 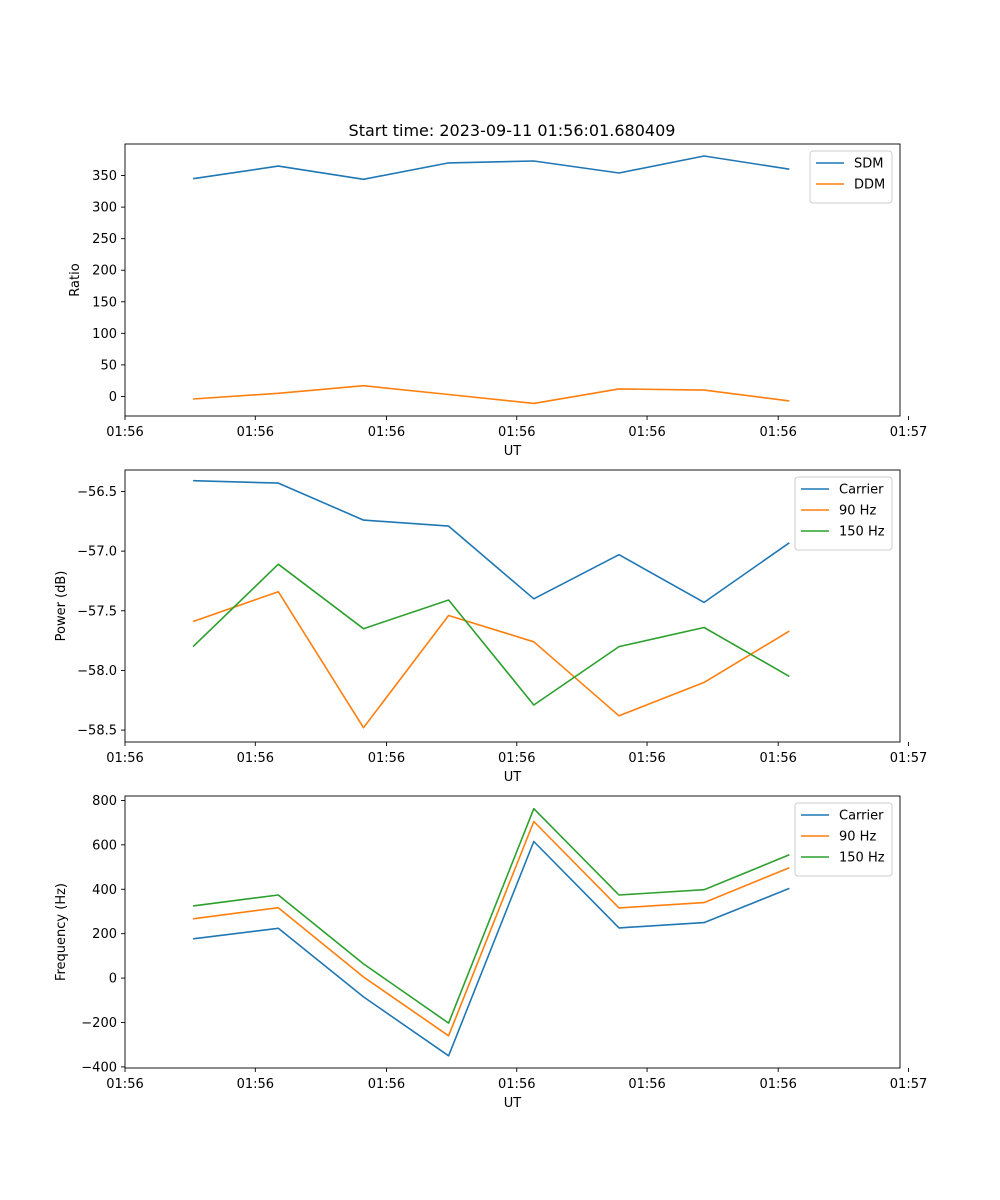 I want to click on y-tick-label: 350, so click(x=104, y=176).